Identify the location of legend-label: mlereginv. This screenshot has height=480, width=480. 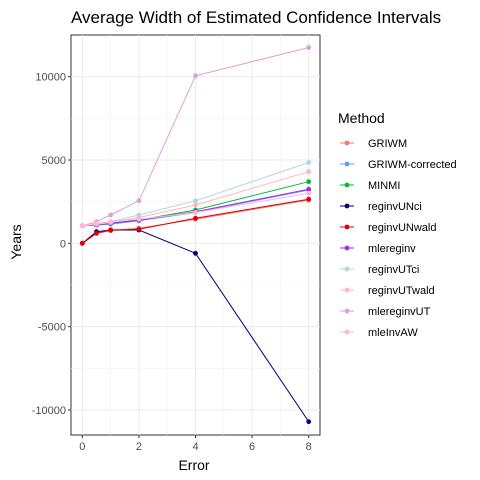
(392, 249).